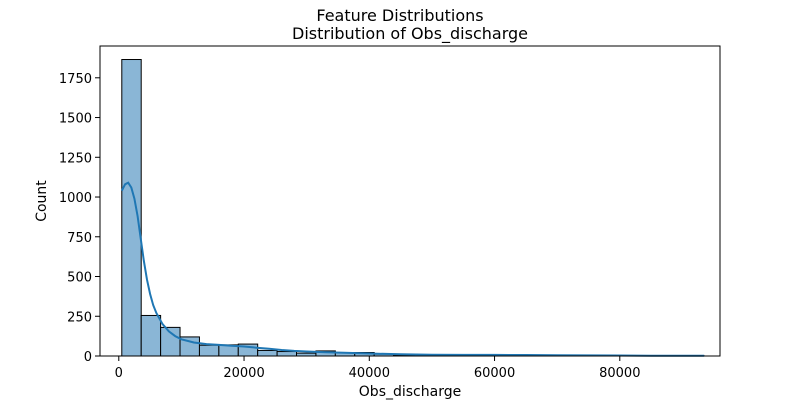 The height and width of the screenshot is (400, 800). Describe the element at coordinates (79, 238) in the screenshot. I see `y-tick-label-3: 750` at that location.